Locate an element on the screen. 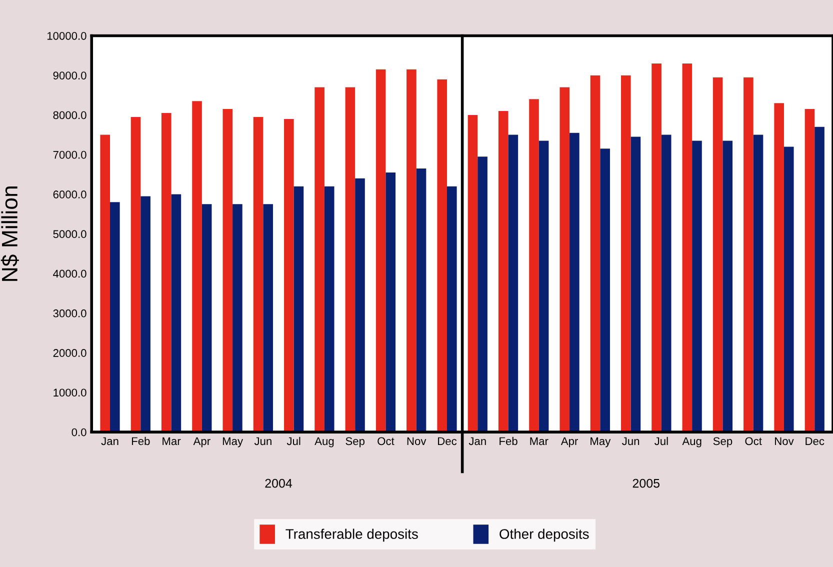 Image resolution: width=833 pixels, height=567 pixels. text: 2004 is located at coordinates (278, 483).